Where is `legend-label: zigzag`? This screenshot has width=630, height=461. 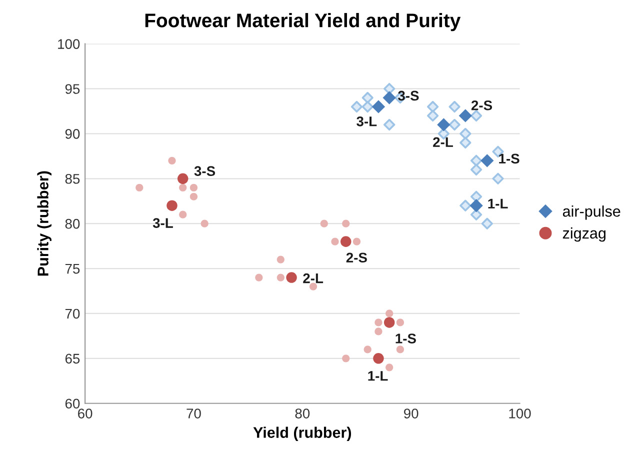
legend-label: zigzag is located at coordinates (584, 234).